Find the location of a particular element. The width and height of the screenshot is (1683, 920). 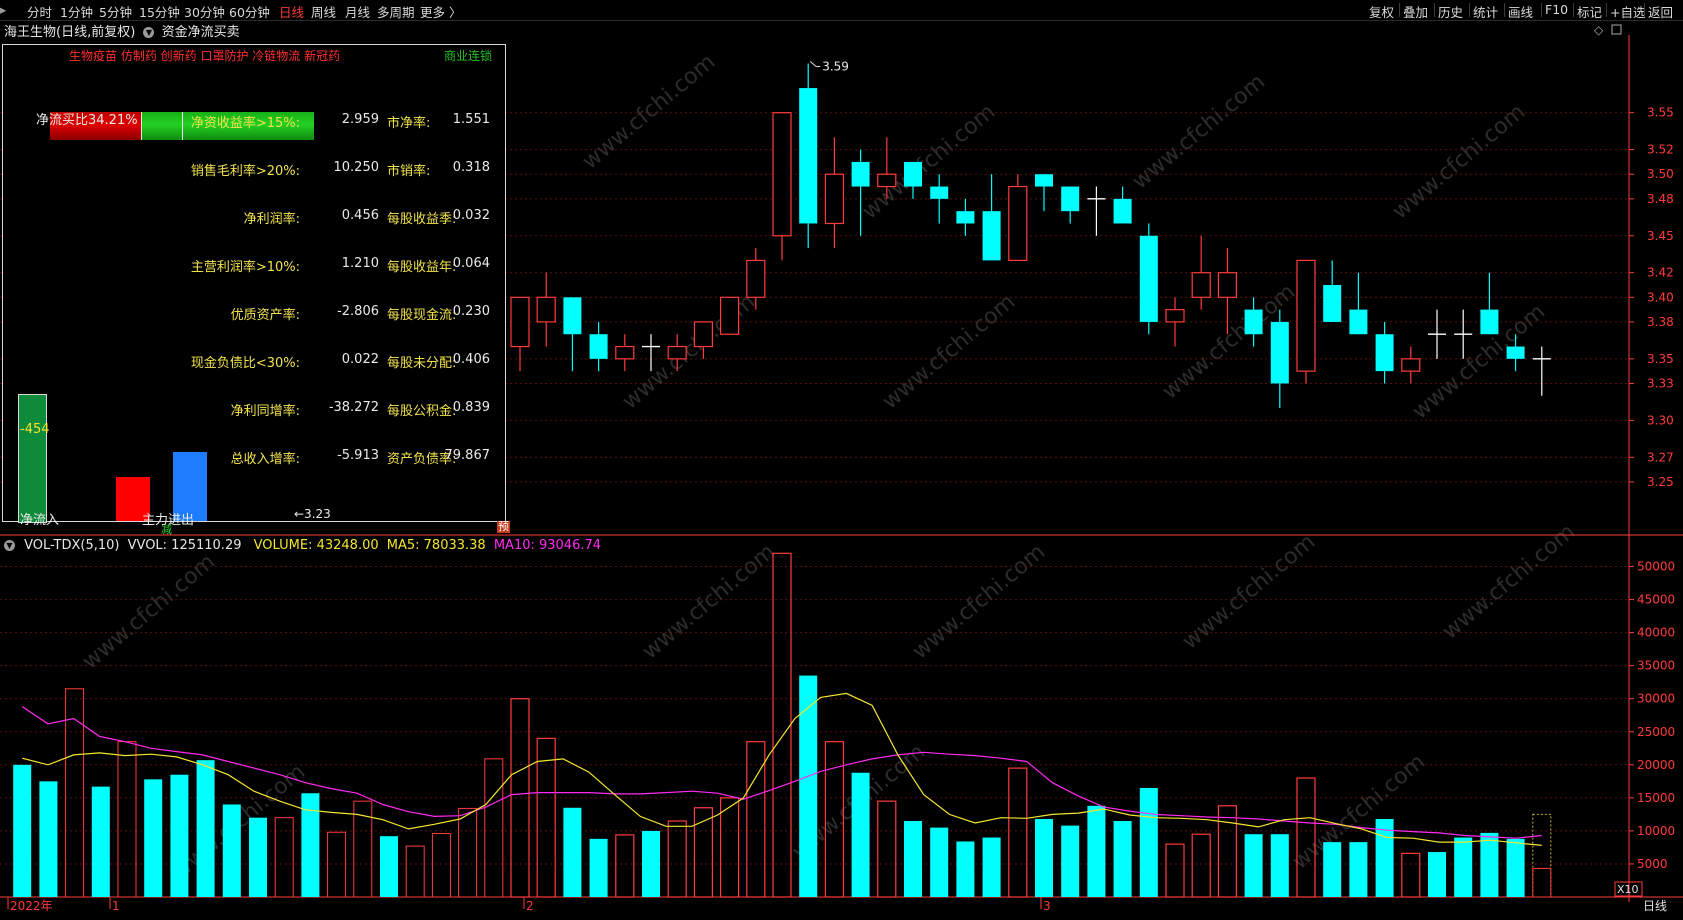

metric-label: 净资收益率>15%: is located at coordinates (245, 121).